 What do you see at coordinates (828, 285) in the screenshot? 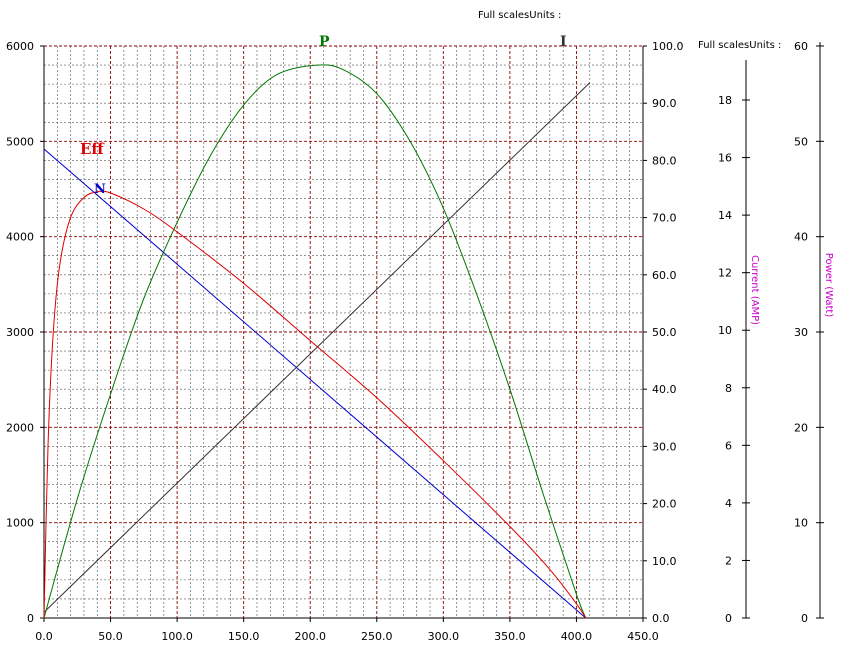
I see `power-axis-label: Power (Watt)` at bounding box center [828, 285].